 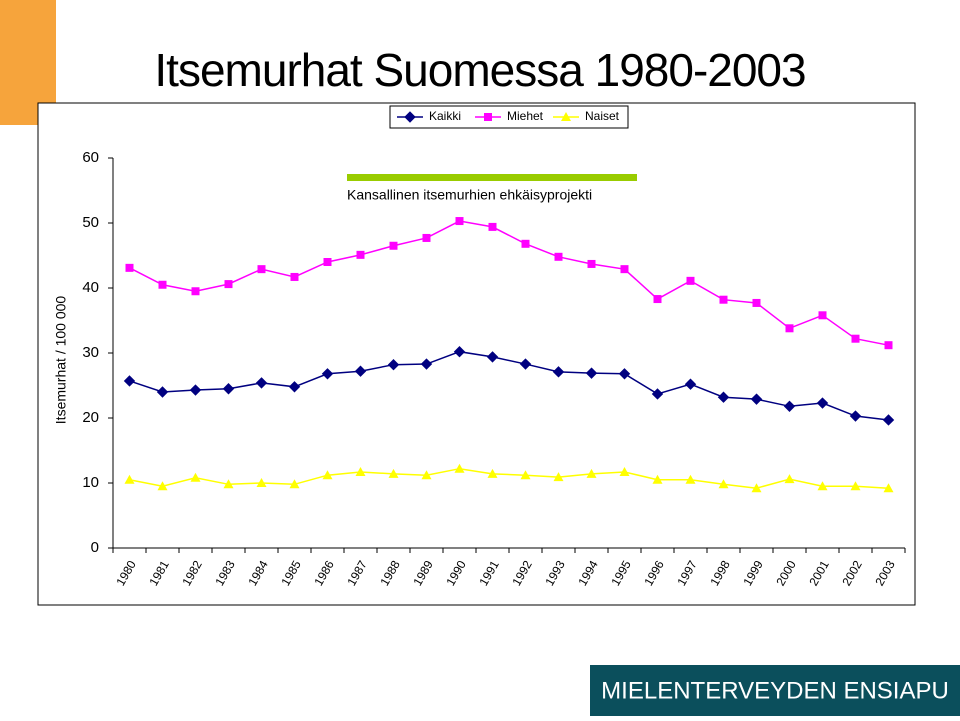 I want to click on y-tick-label: 40, so click(x=90, y=287).